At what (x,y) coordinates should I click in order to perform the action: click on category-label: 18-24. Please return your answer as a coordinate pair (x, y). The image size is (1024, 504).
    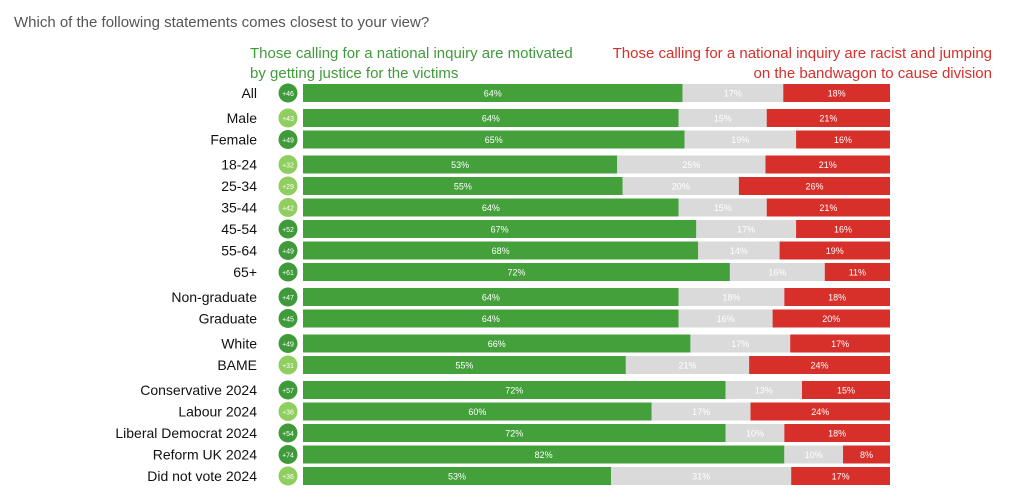
    Looking at the image, I should click on (239, 165).